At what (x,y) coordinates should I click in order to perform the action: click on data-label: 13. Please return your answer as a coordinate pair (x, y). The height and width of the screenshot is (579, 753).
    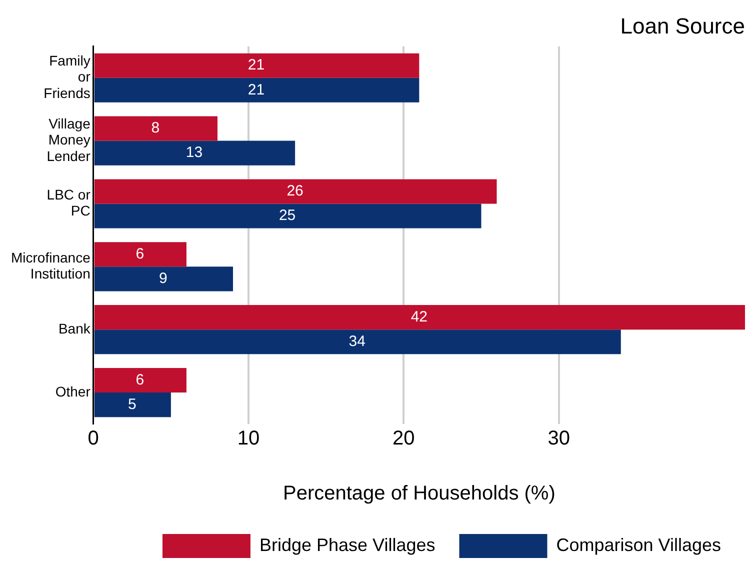
    Looking at the image, I should click on (194, 153).